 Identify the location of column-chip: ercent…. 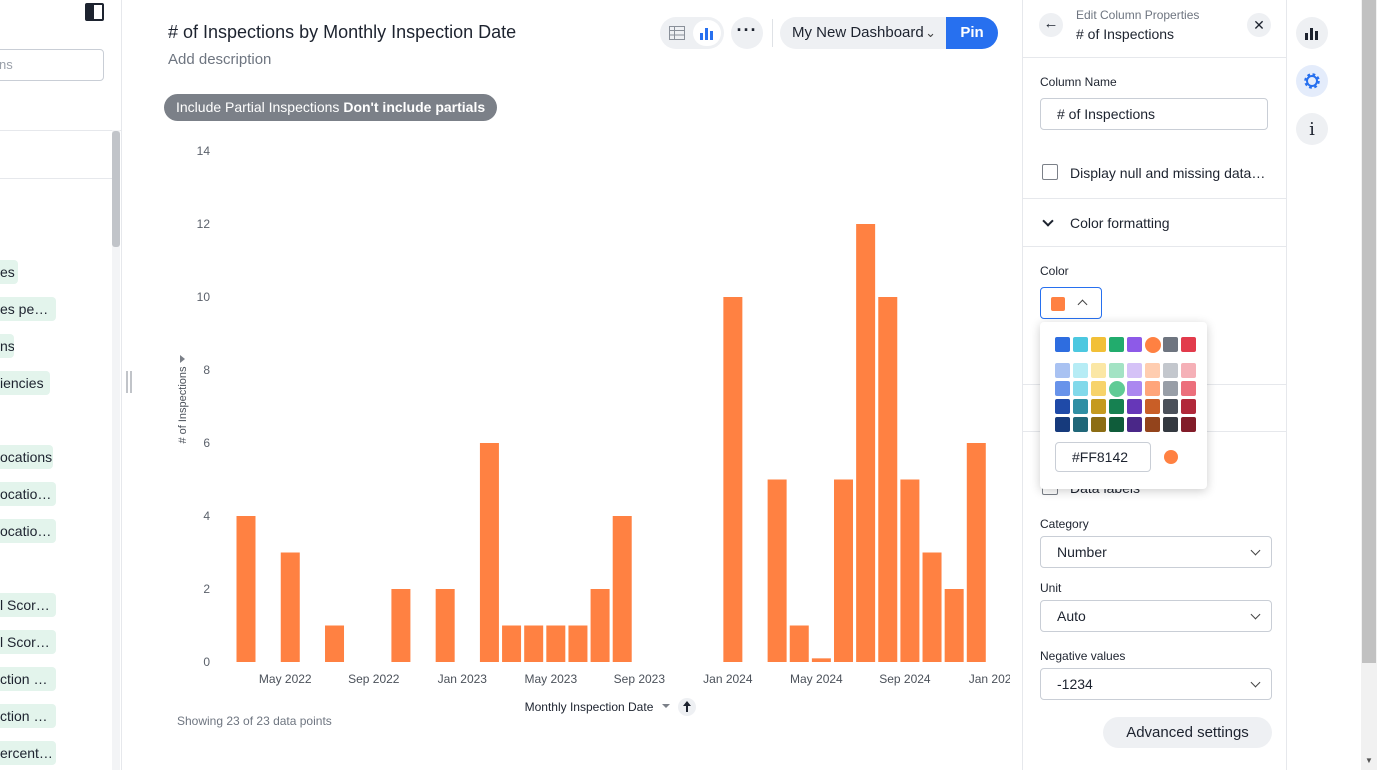
(28, 753).